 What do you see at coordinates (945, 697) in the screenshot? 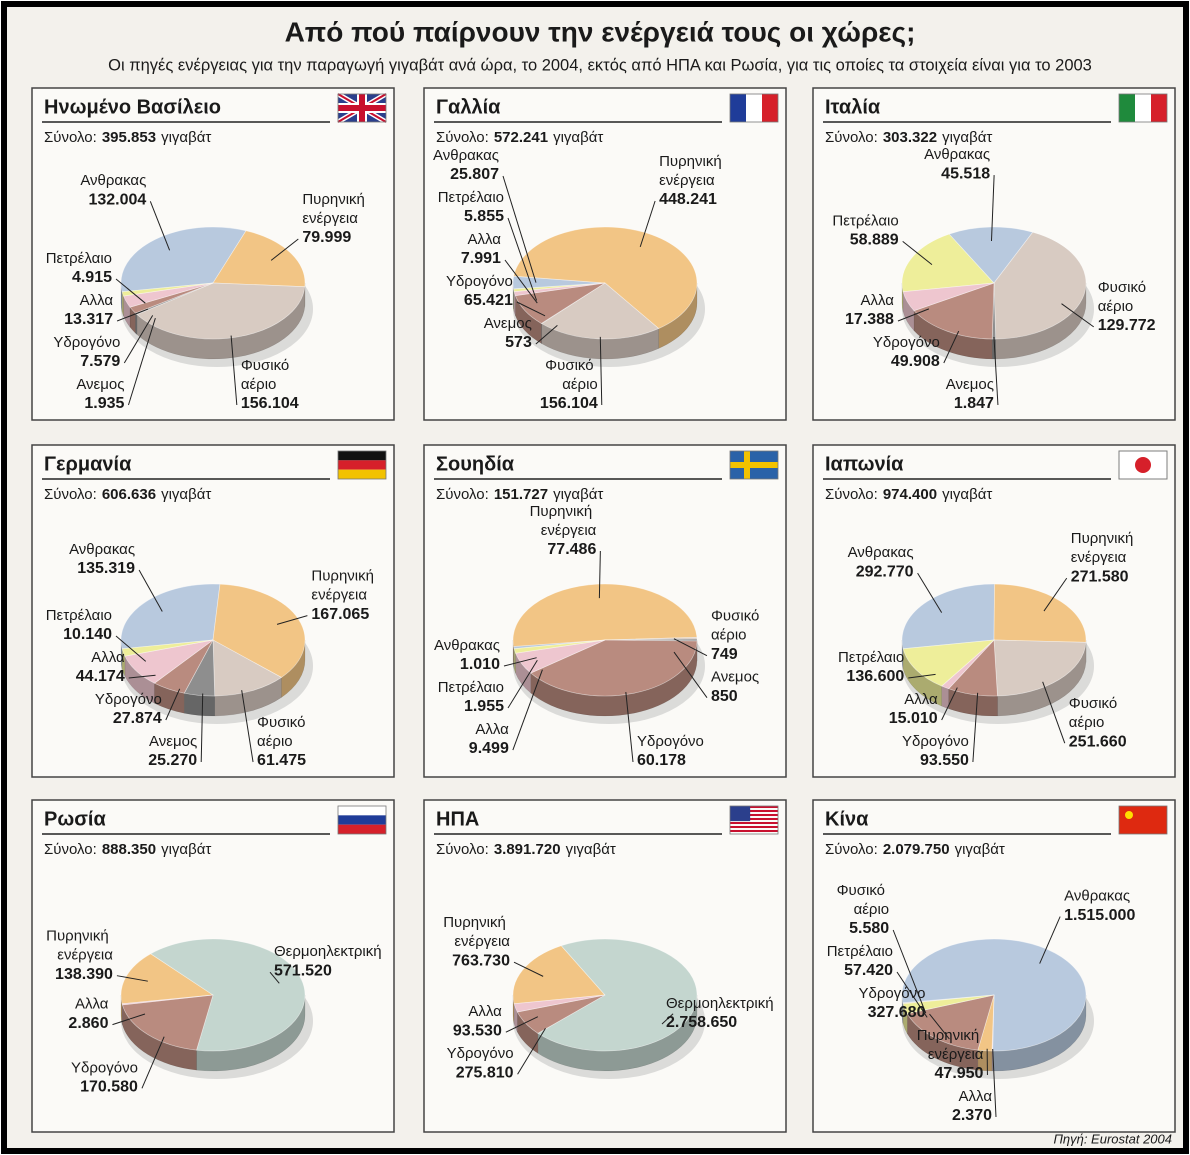
I see `pie-side` at bounding box center [945, 697].